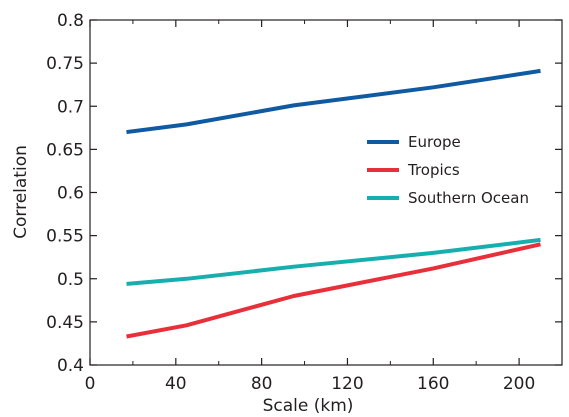 This screenshot has width=569, height=417. I want to click on y-tick-label: 0.45, so click(65, 323).